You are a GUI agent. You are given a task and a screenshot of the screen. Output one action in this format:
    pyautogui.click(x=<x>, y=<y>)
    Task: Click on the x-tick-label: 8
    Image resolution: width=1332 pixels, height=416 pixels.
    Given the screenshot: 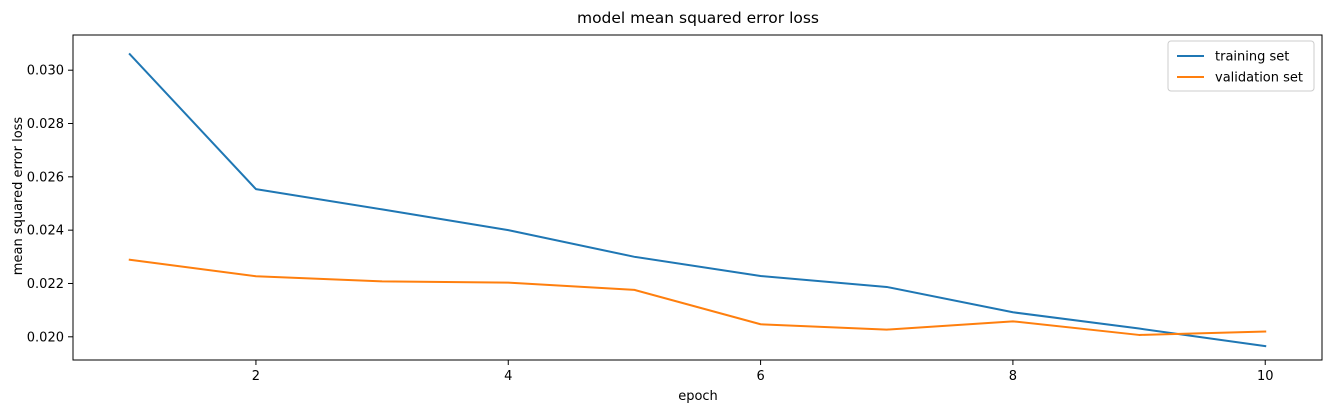 What is the action you would take?
    pyautogui.click(x=1013, y=376)
    